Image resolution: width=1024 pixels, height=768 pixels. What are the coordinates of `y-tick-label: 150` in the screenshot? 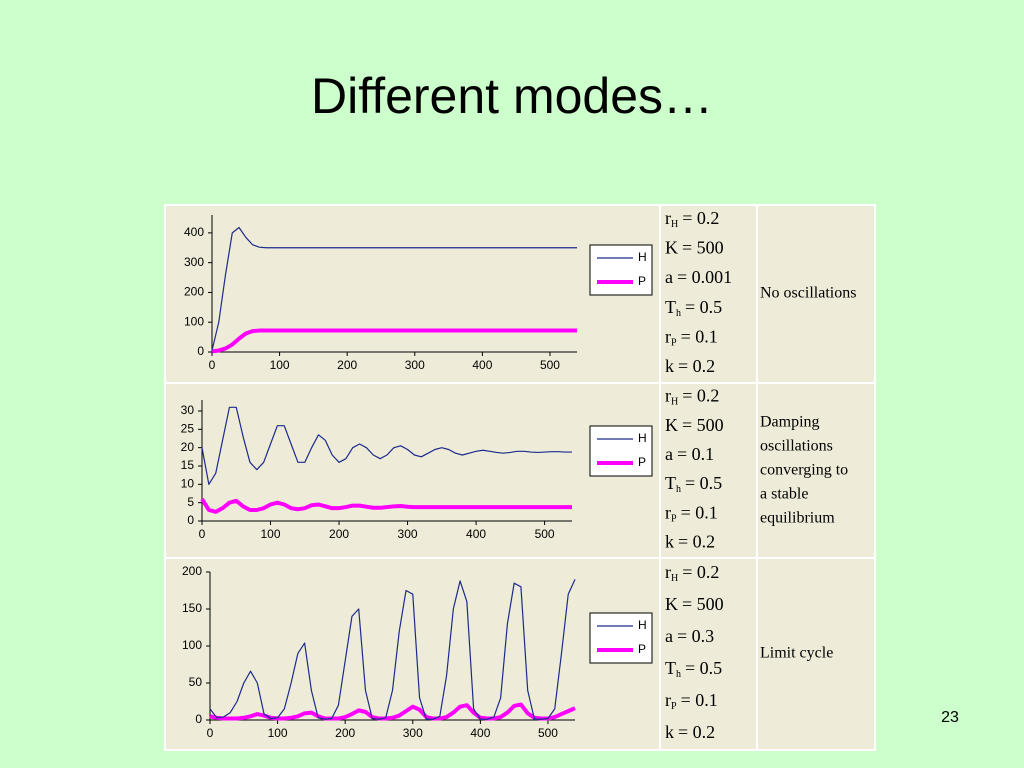 It's located at (192, 608).